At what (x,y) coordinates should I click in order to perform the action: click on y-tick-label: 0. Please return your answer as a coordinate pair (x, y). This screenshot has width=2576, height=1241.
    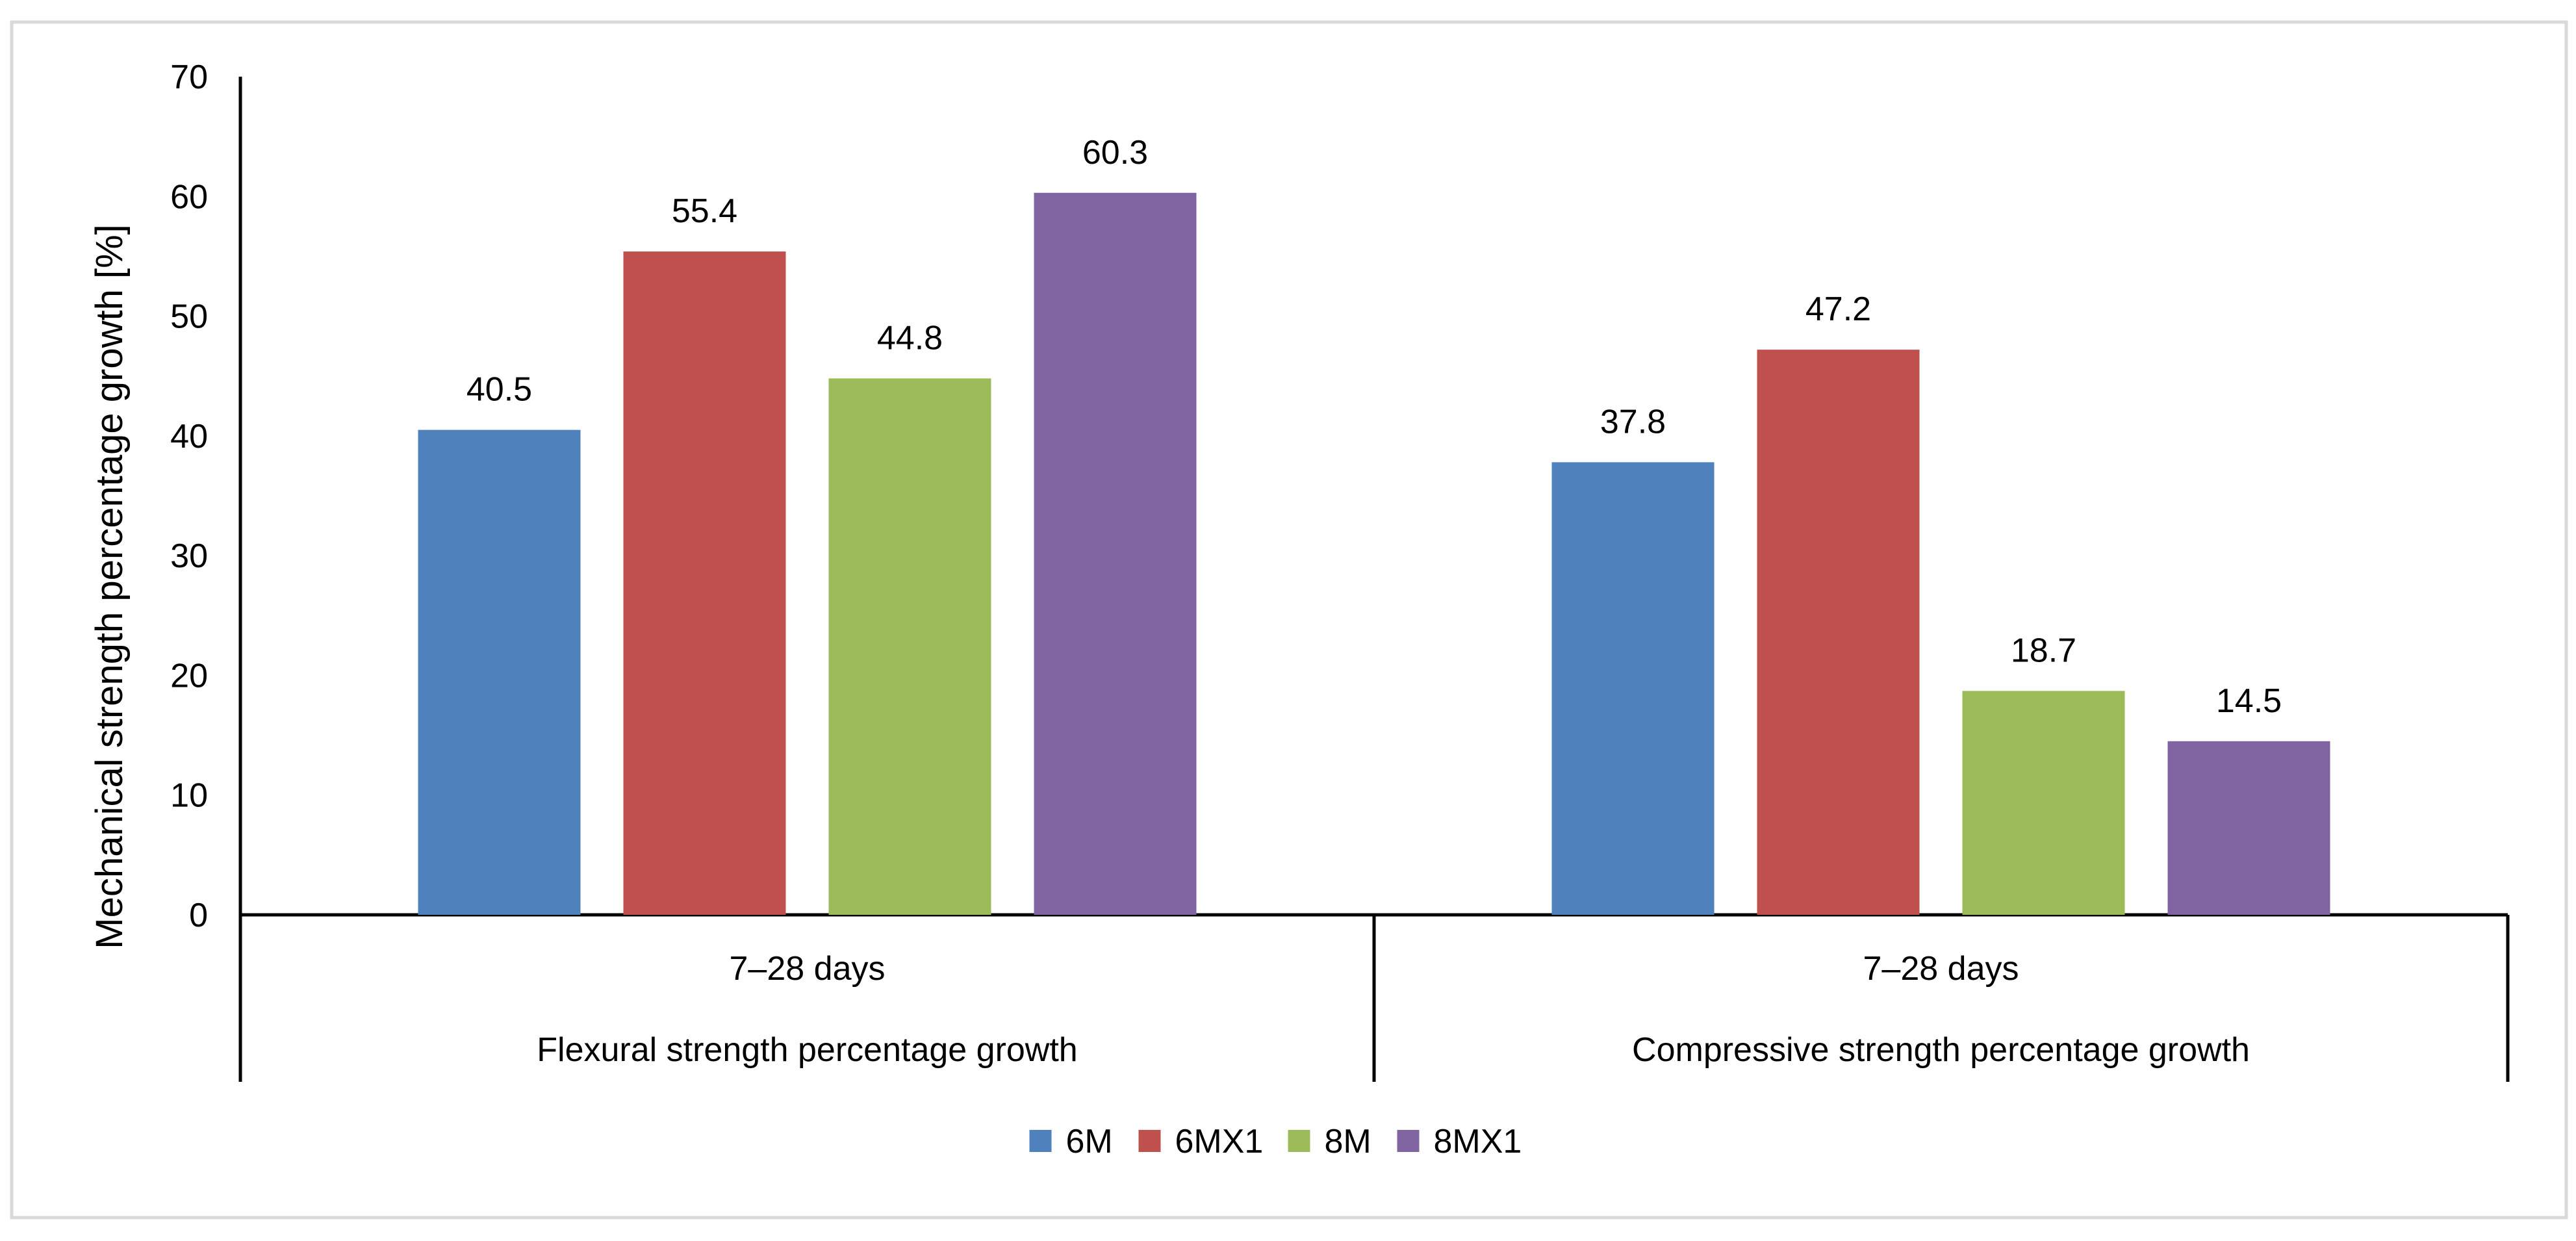
    Looking at the image, I should click on (198, 915).